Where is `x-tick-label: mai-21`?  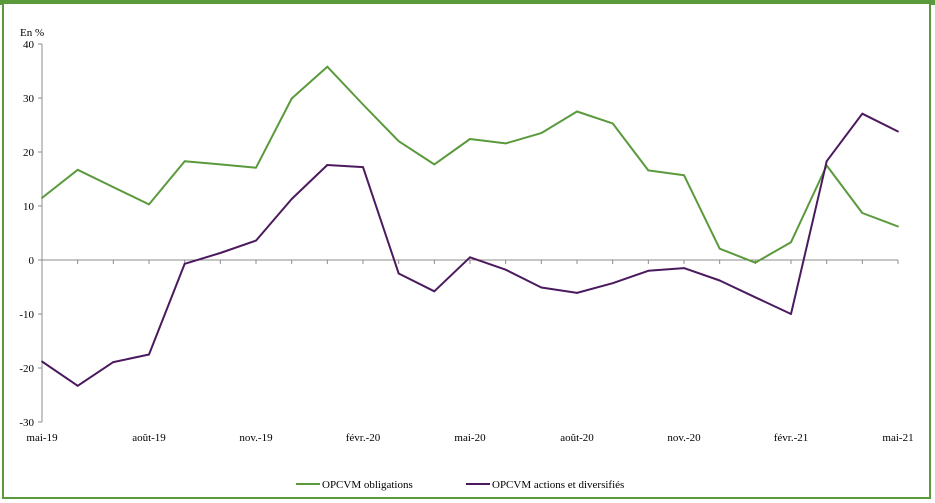 x-tick-label: mai-21 is located at coordinates (897, 438).